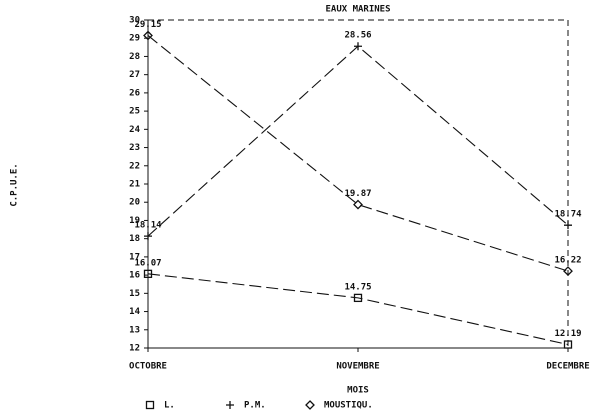 This screenshot has width=600, height=415. I want to click on y-tick-label: 17, so click(134, 257).